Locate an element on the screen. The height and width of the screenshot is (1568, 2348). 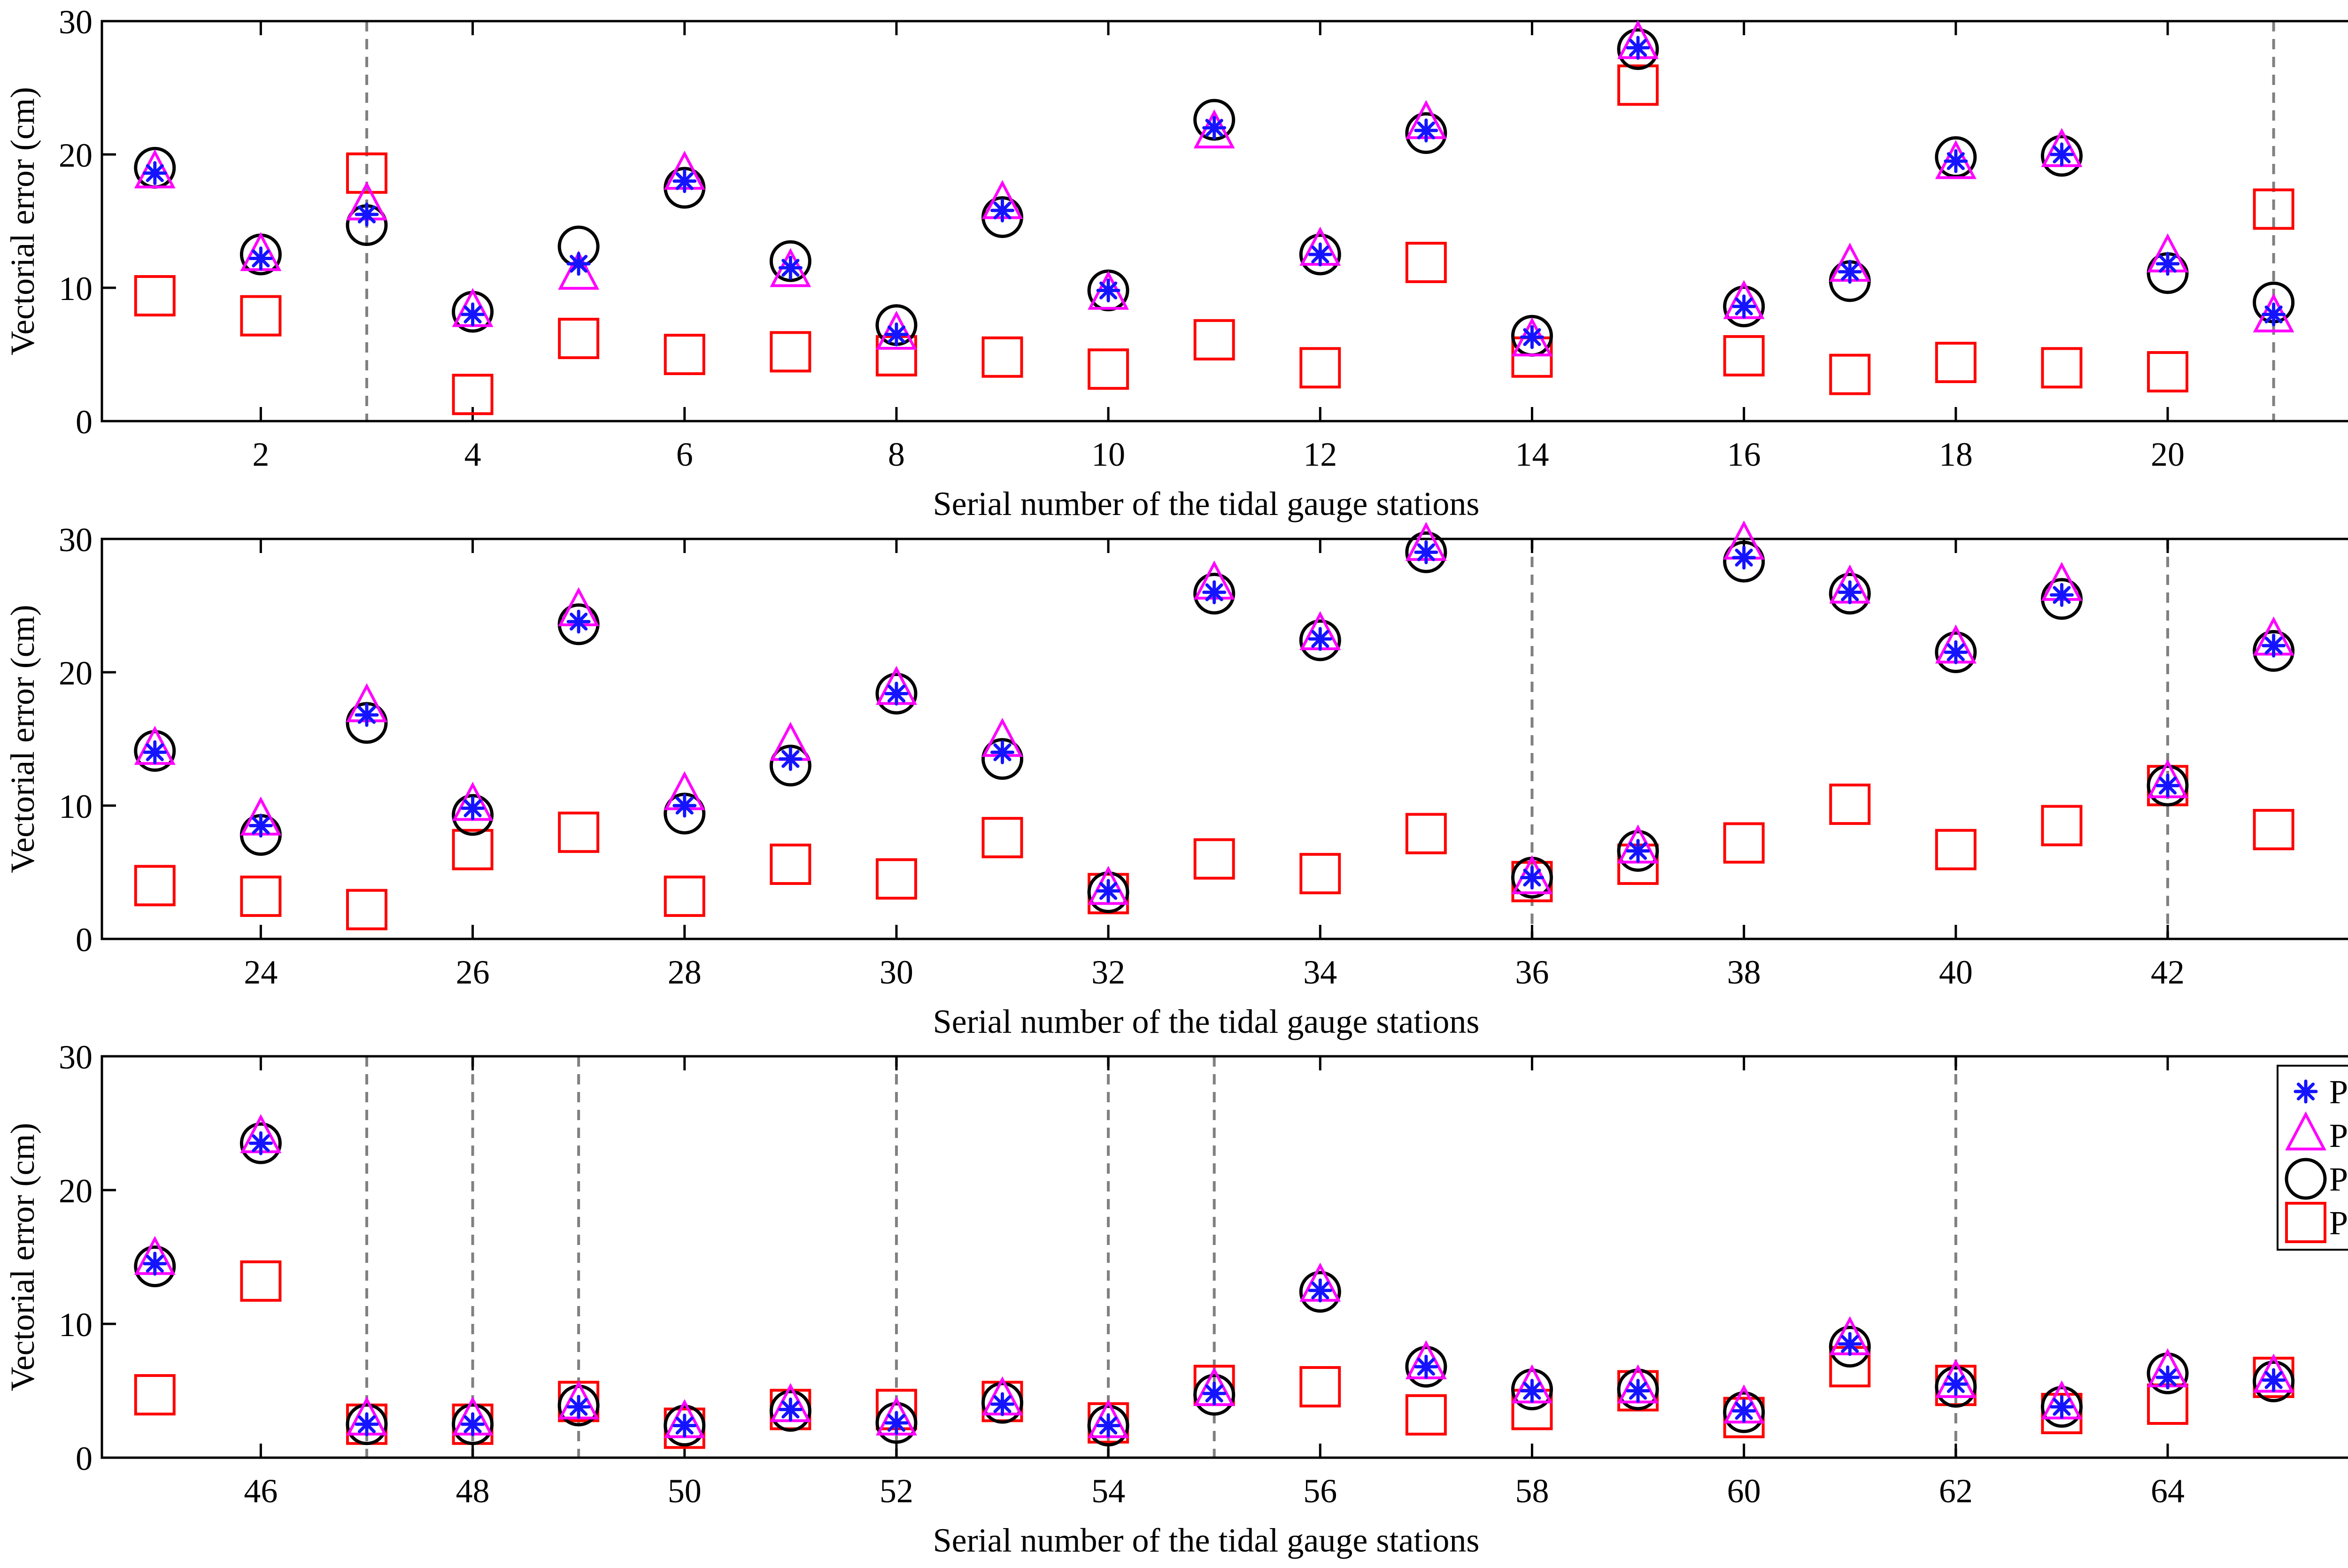
x-tick-label: 64 is located at coordinates (2168, 1491).